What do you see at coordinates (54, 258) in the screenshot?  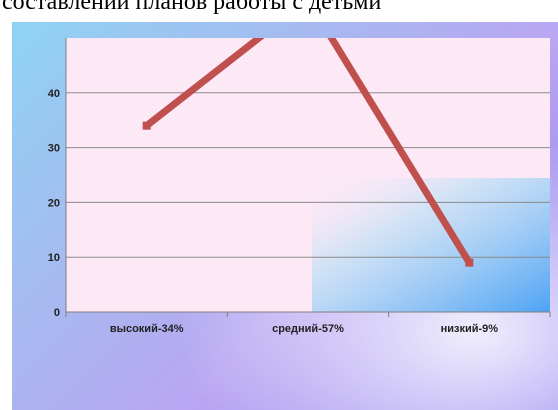 I see `y-tick-label-10: 10` at bounding box center [54, 258].